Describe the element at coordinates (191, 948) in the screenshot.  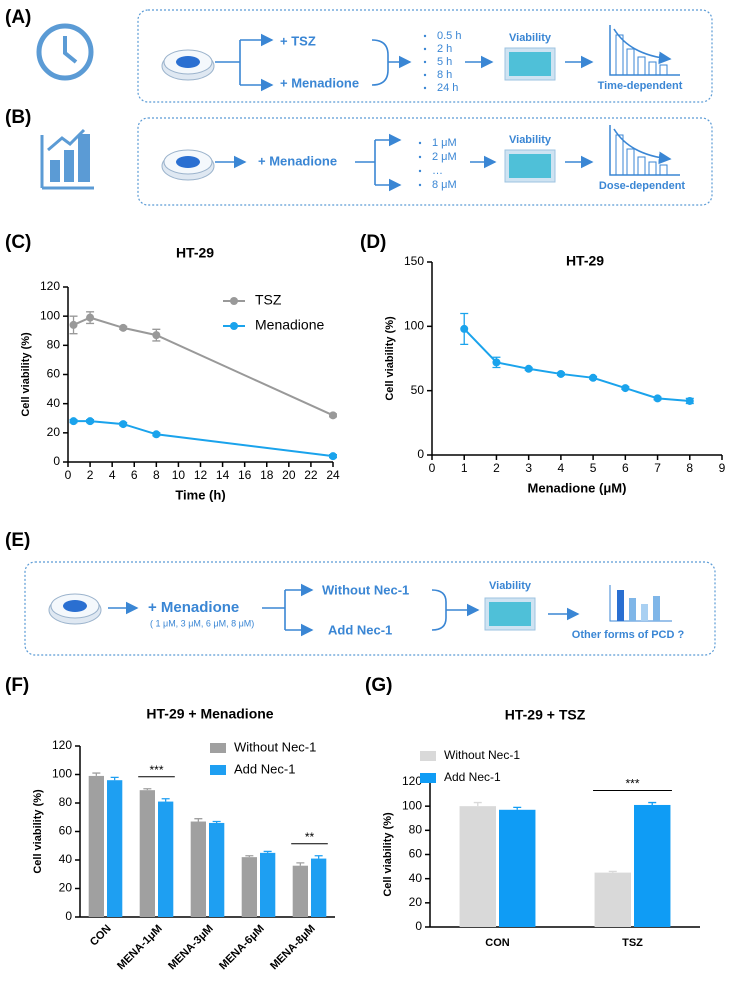
I see `x-tick-label: MENA-3μM` at that location.